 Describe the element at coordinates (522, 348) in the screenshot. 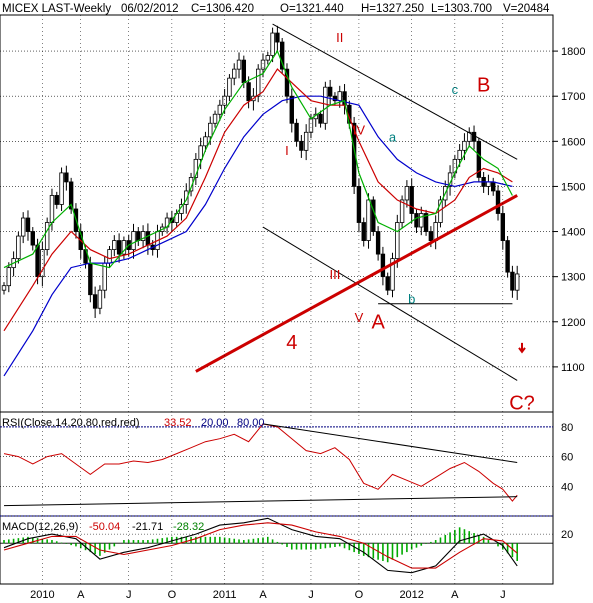

I see `down-arrow-icon` at that location.